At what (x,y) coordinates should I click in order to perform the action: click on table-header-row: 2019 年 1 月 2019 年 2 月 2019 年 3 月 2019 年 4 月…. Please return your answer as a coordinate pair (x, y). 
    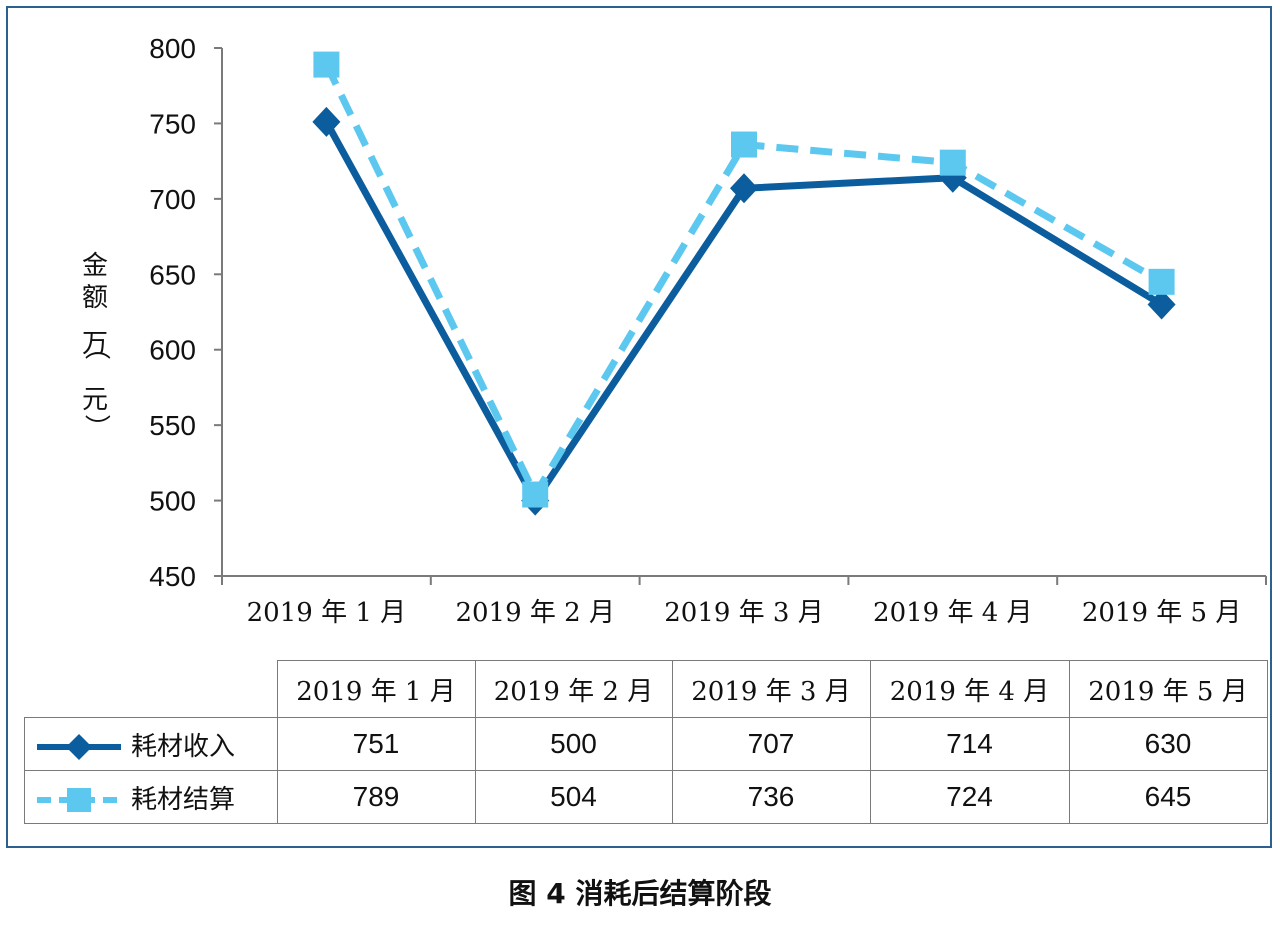
    Looking at the image, I should click on (646, 689).